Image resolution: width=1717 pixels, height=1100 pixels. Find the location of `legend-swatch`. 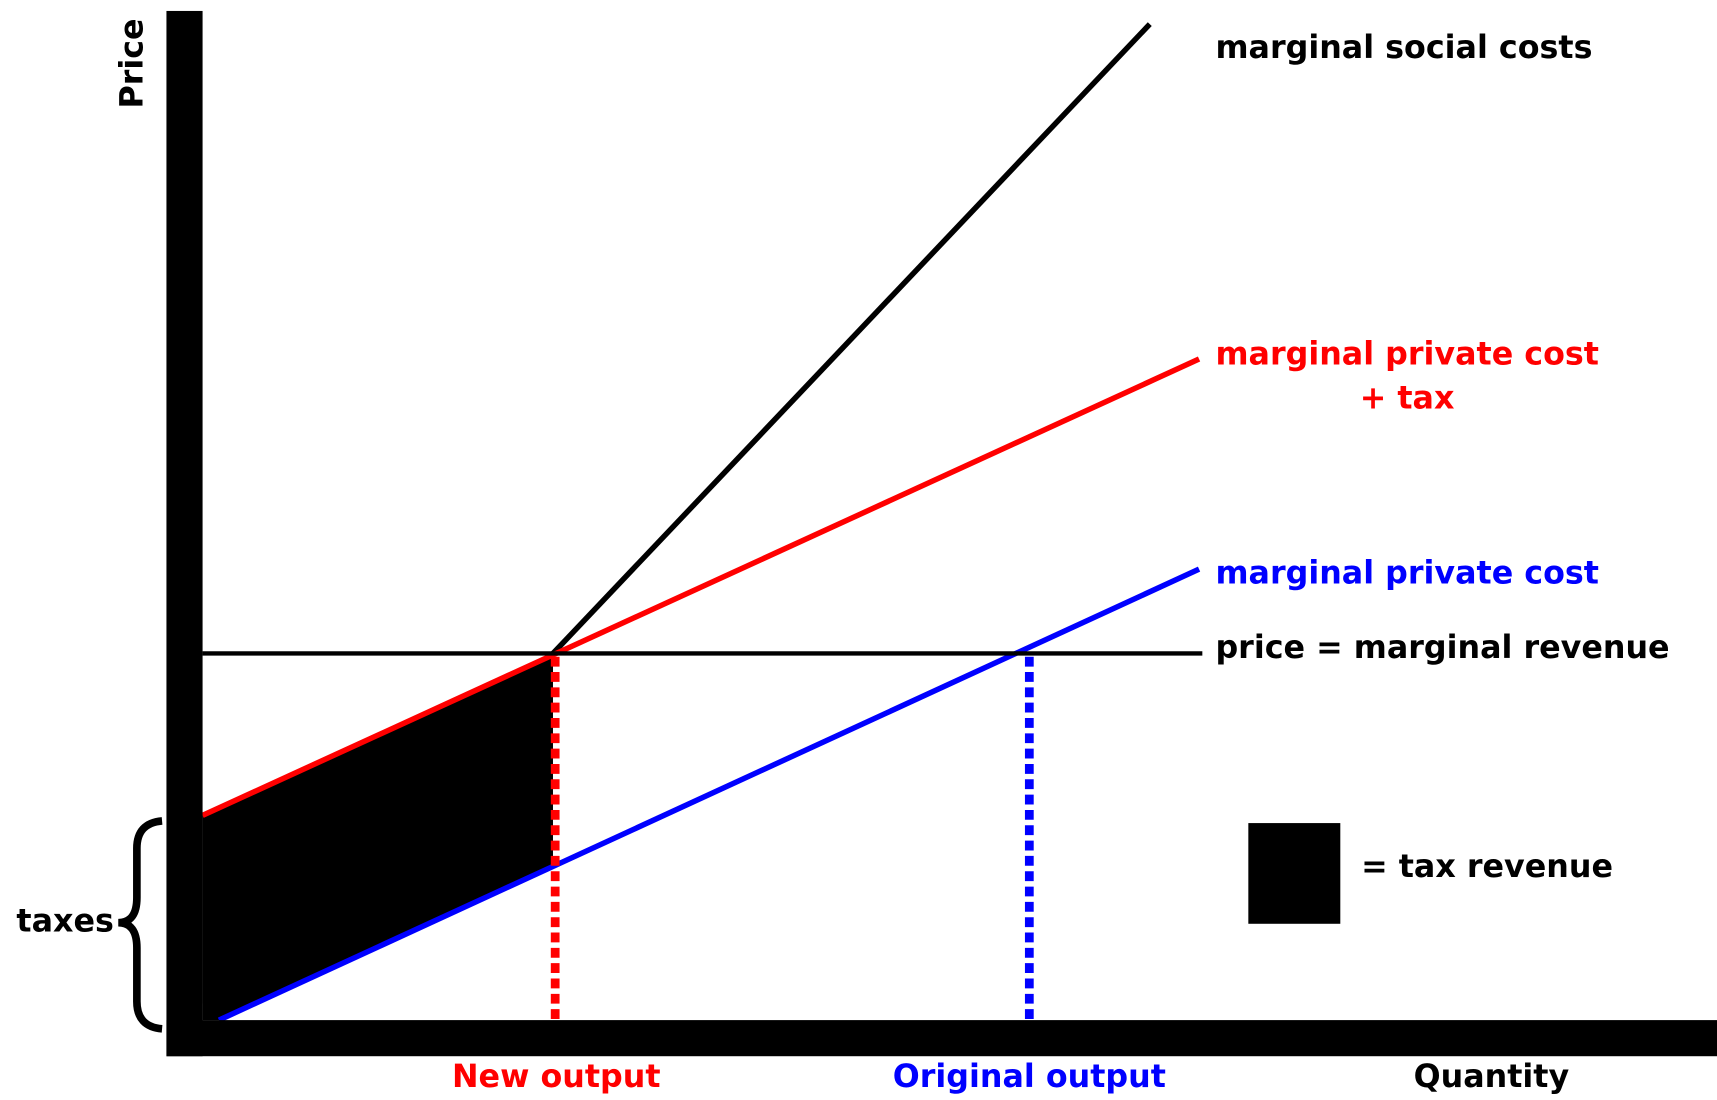

legend-swatch is located at coordinates (1294, 873).